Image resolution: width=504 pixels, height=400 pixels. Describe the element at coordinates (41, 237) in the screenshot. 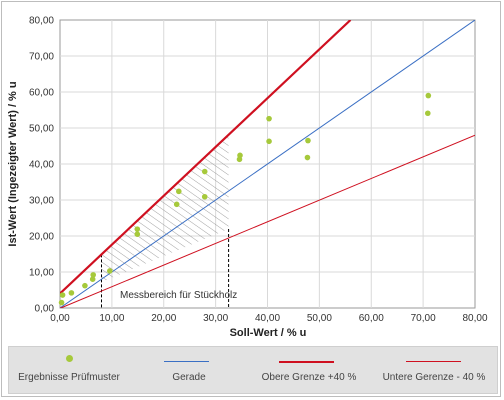

I see `y-tick-label: 20,00` at that location.